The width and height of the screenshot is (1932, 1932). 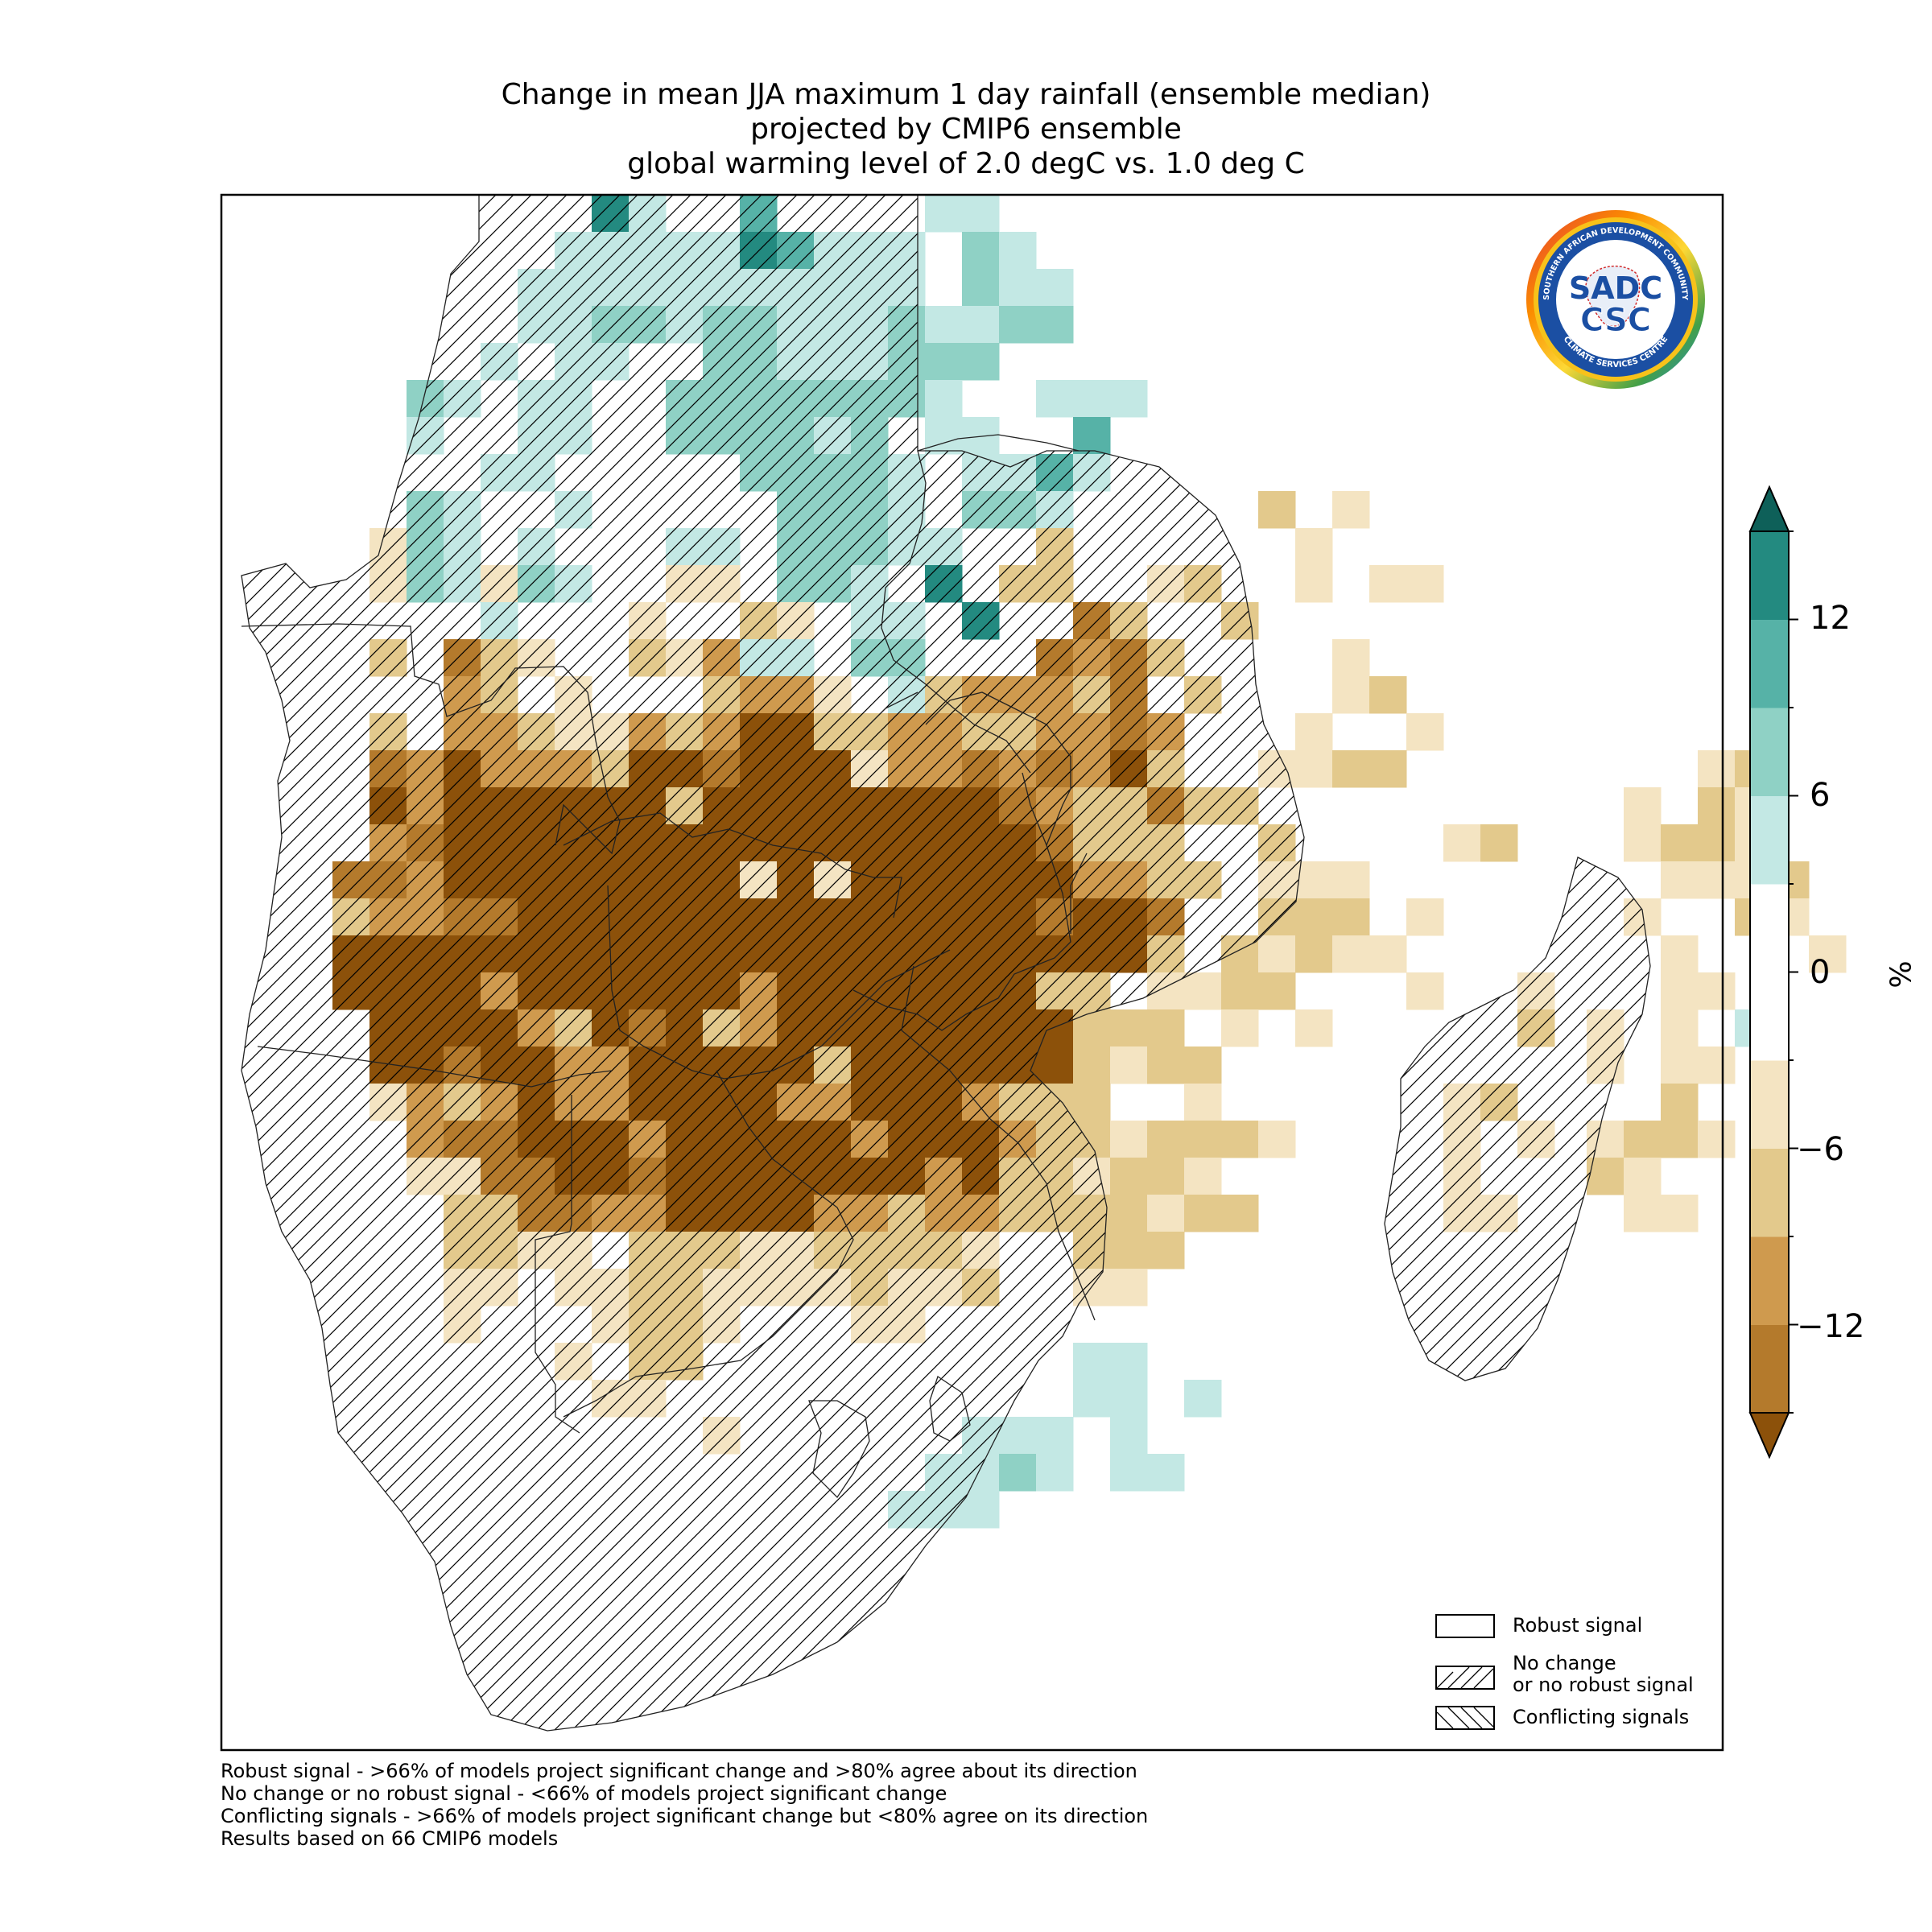 I want to click on colorbar, so click(x=1773, y=972).